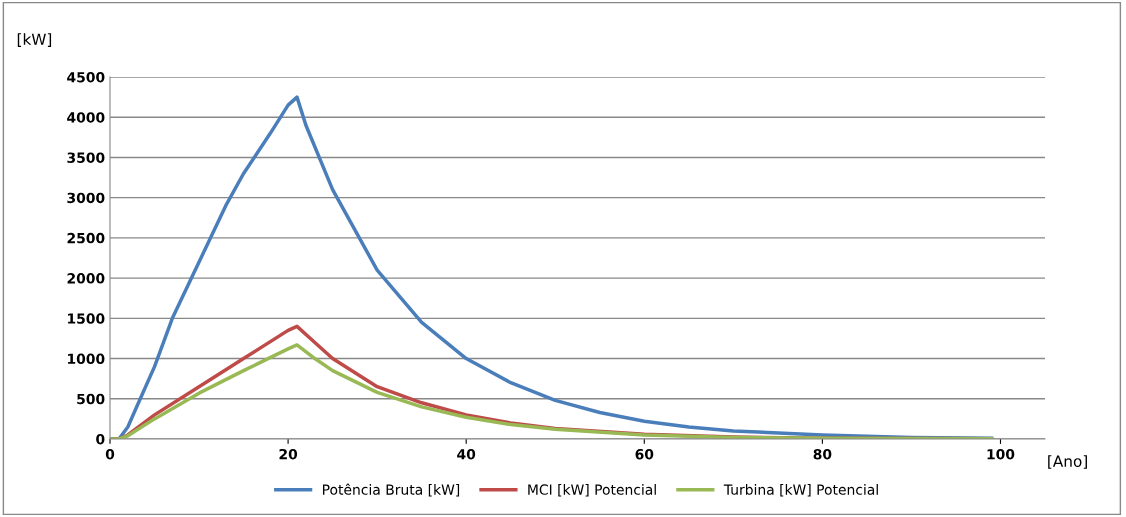 The height and width of the screenshot is (517, 1126). What do you see at coordinates (86, 278) in the screenshot?
I see `y-tick-label: 2000` at bounding box center [86, 278].